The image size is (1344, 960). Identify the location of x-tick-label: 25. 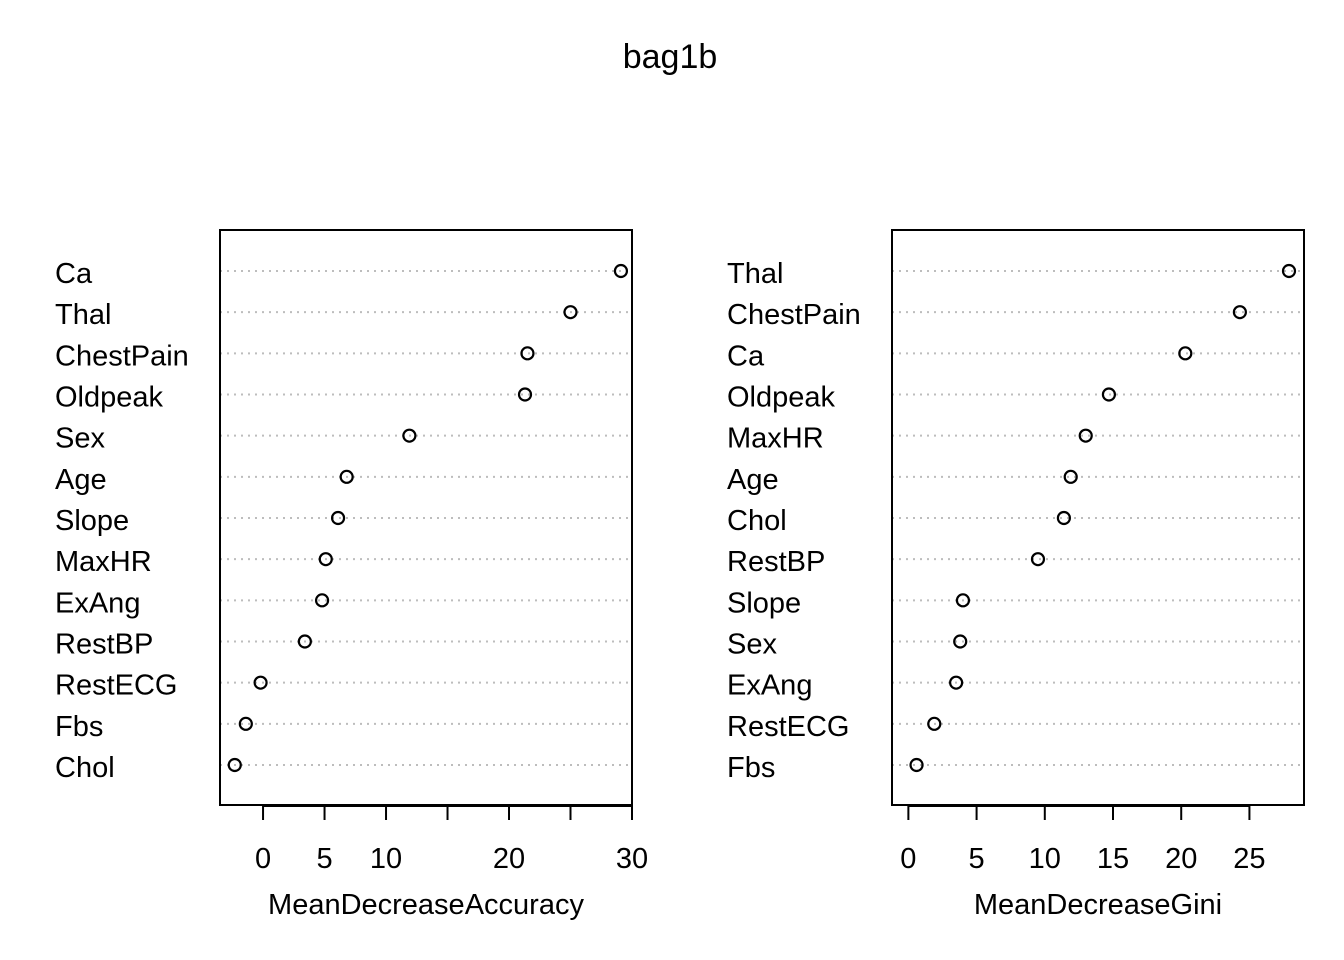
(1249, 859).